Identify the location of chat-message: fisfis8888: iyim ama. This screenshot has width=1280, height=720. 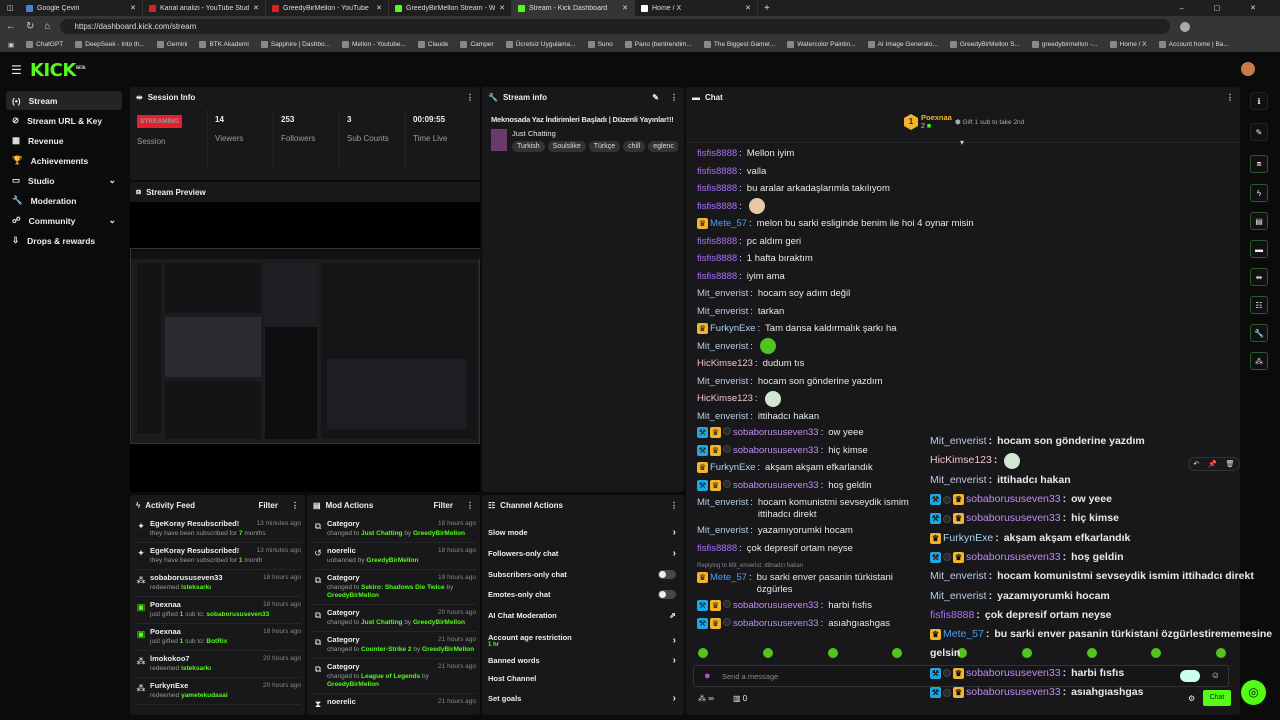
(967, 277).